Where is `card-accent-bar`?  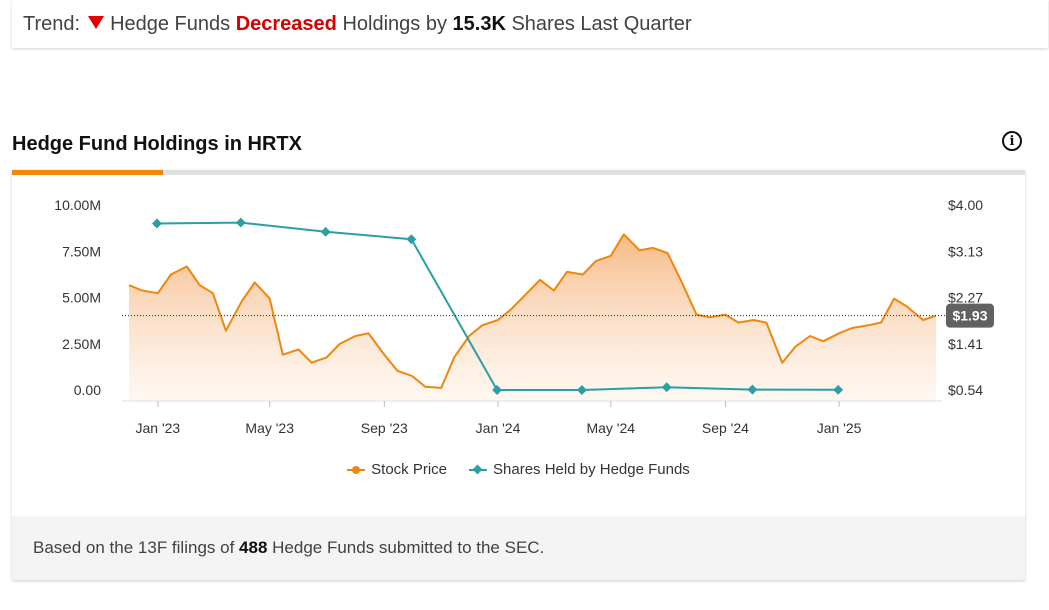
card-accent-bar is located at coordinates (87, 172).